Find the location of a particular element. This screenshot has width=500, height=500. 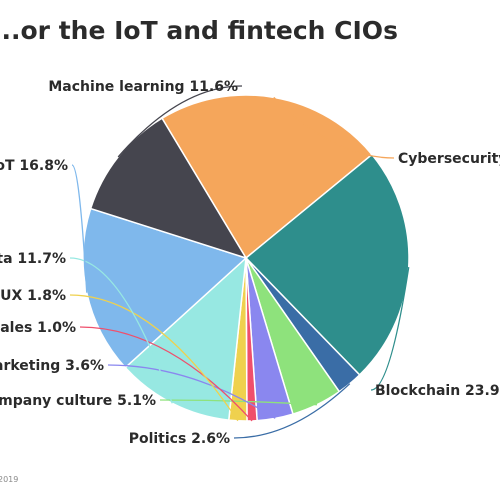

slice-label: Company culture 5.1% is located at coordinates (78, 401).